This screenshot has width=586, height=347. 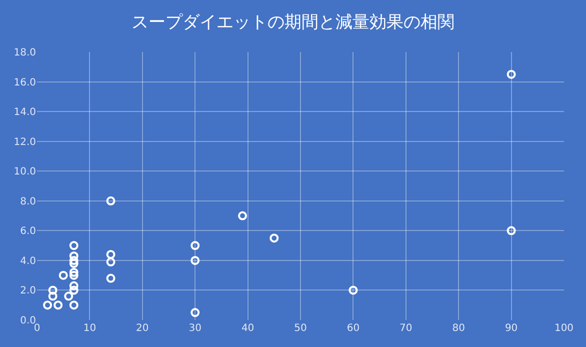 What do you see at coordinates (25, 142) in the screenshot?
I see `y-tick-label: 12.0` at bounding box center [25, 142].